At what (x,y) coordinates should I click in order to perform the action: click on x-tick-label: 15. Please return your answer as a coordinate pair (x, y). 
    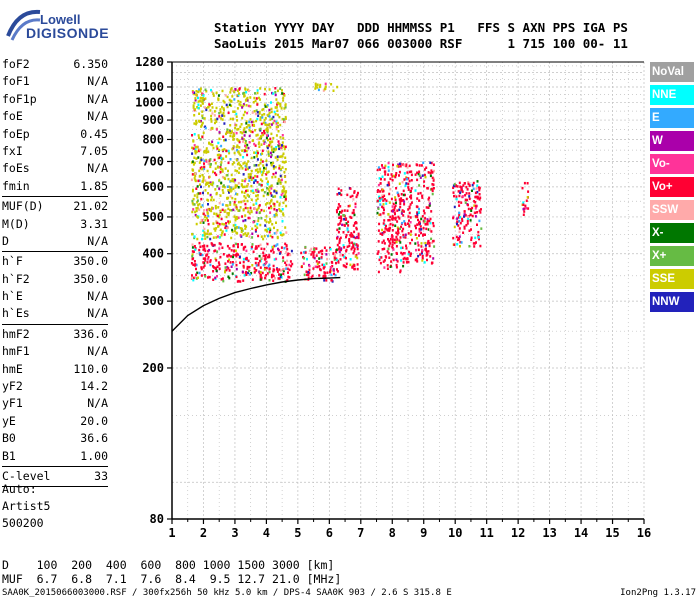
    Looking at the image, I should click on (612, 533).